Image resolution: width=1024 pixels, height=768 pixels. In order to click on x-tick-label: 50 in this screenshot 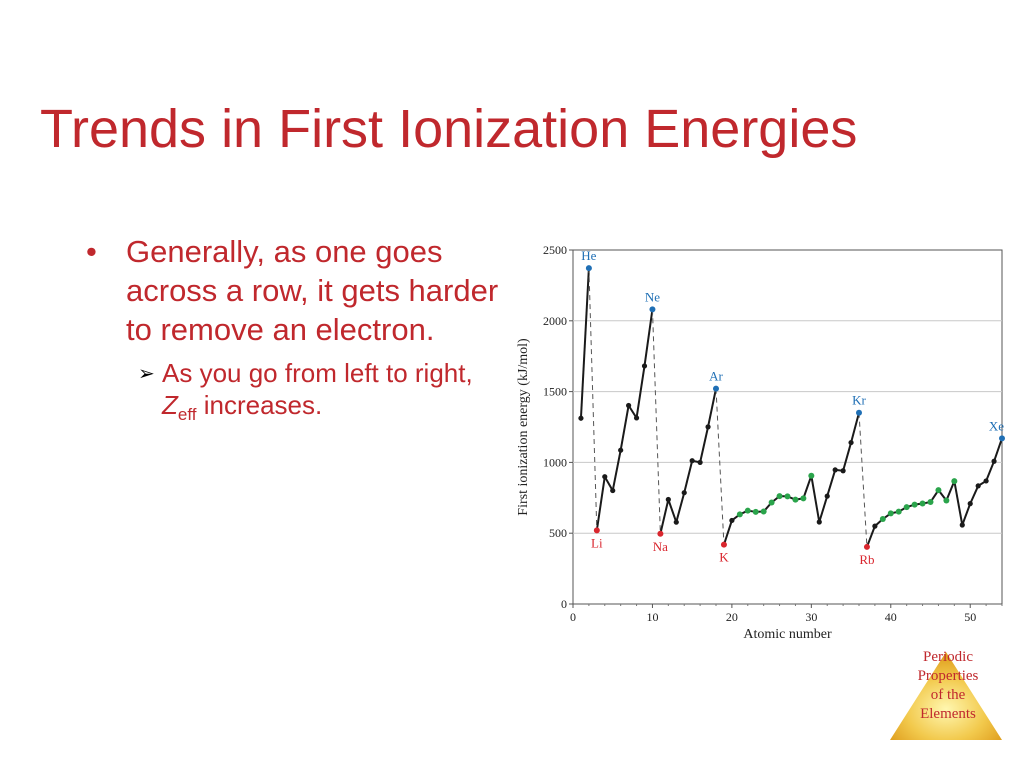, I will do `click(970, 617)`.